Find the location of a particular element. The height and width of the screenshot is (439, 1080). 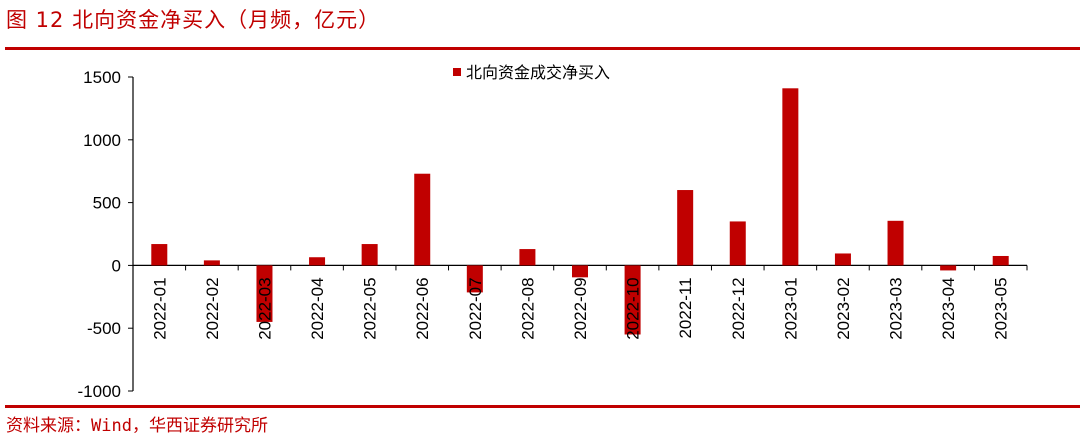

y-tick-label: 1500 is located at coordinates (102, 77).